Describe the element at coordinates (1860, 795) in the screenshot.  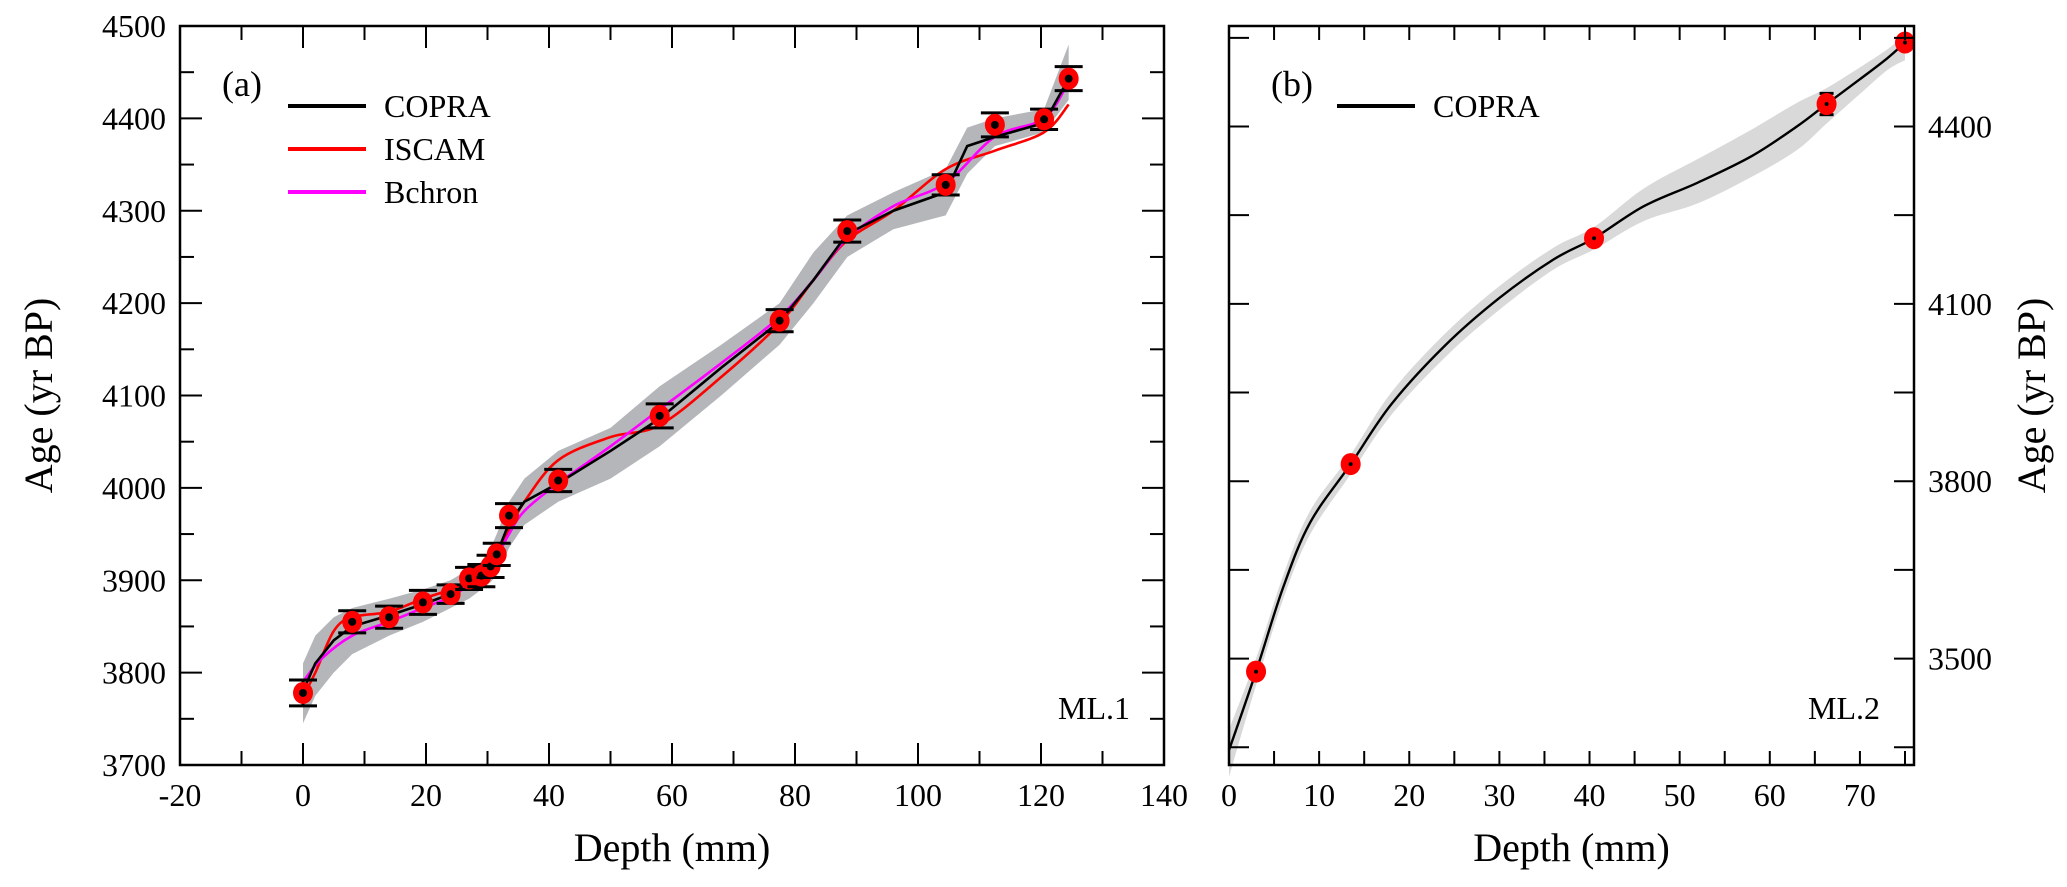
I see `x-tick-label: 70` at that location.